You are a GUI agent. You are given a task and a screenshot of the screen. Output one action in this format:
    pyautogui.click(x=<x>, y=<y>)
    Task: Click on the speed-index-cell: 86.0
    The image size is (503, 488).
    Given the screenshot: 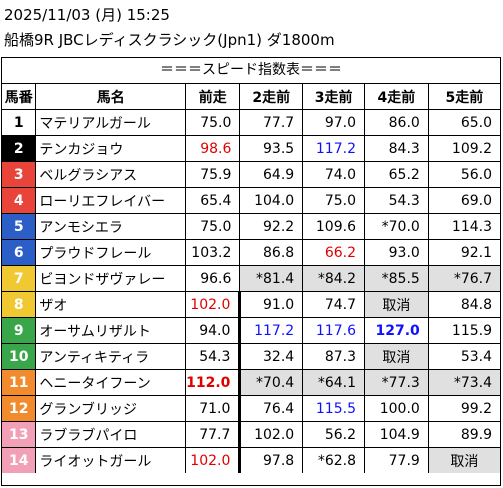 What is the action you would take?
    pyautogui.click(x=396, y=122)
    